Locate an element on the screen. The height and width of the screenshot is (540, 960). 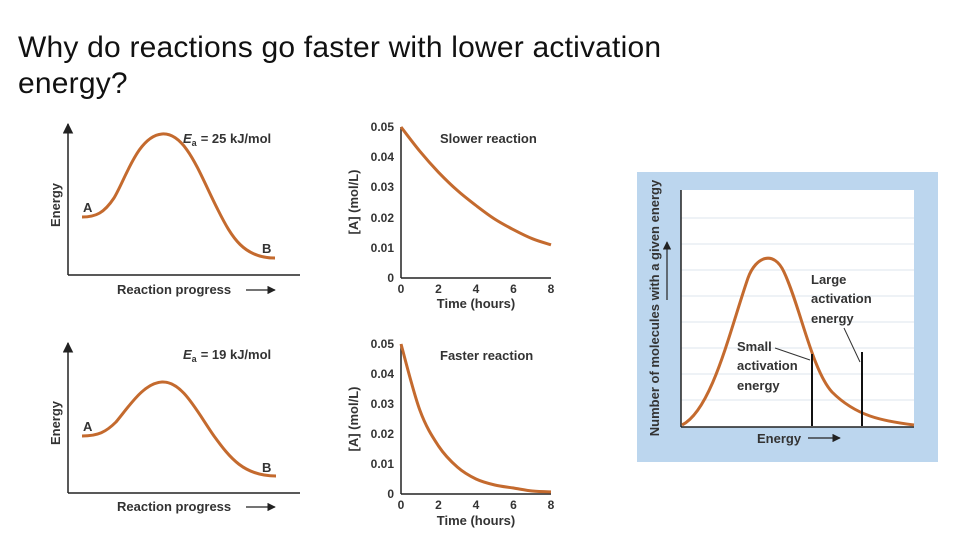
activation-energy-label: Ea = 25 kJ/mol is located at coordinates (227, 139).